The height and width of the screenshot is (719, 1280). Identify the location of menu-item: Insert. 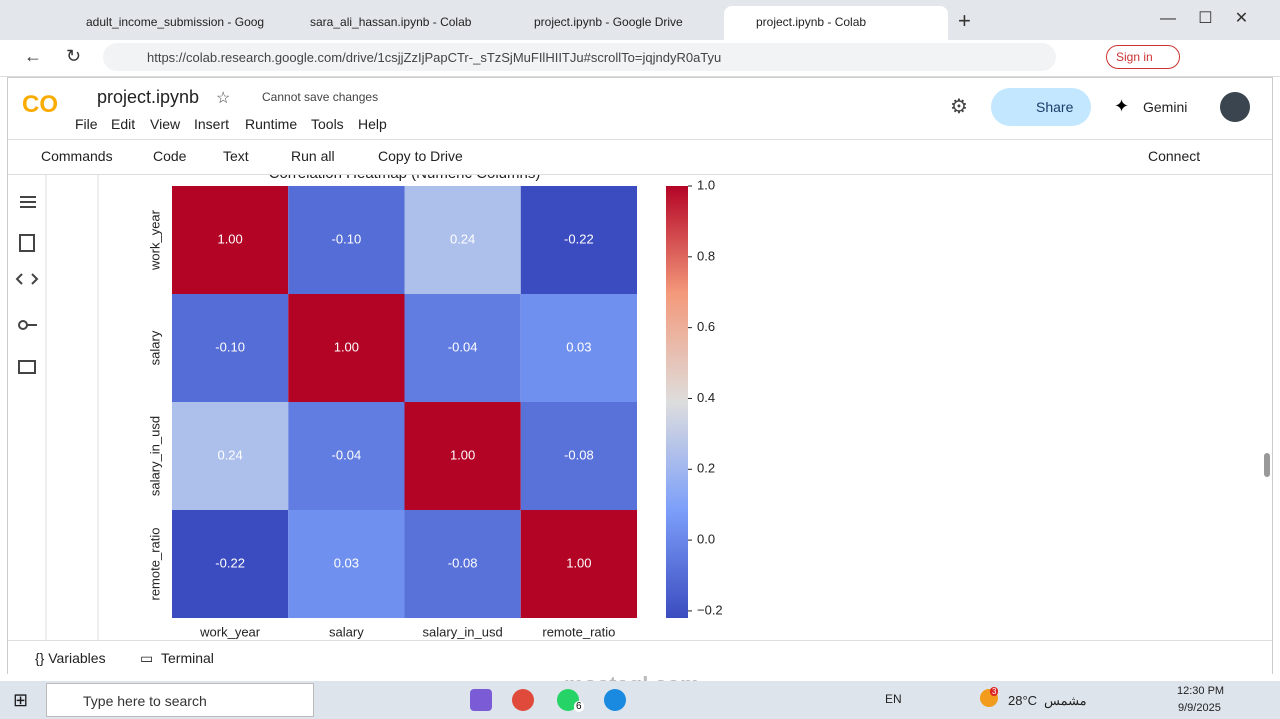
(212, 124).